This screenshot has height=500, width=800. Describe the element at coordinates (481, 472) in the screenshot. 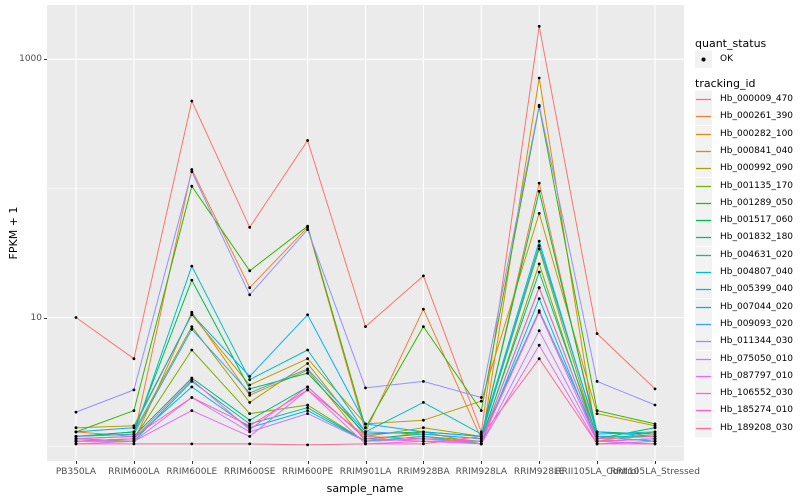

I see `x-tick-label: RRIM928LA` at that location.